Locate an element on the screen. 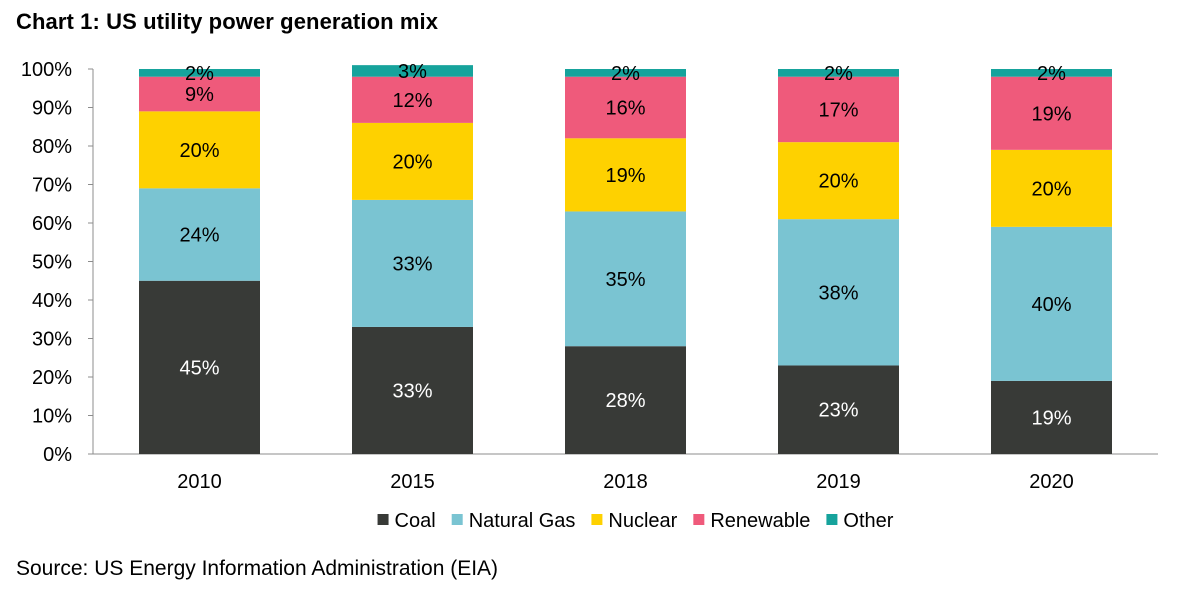 The width and height of the screenshot is (1182, 597). data-label: 3% is located at coordinates (412, 72).